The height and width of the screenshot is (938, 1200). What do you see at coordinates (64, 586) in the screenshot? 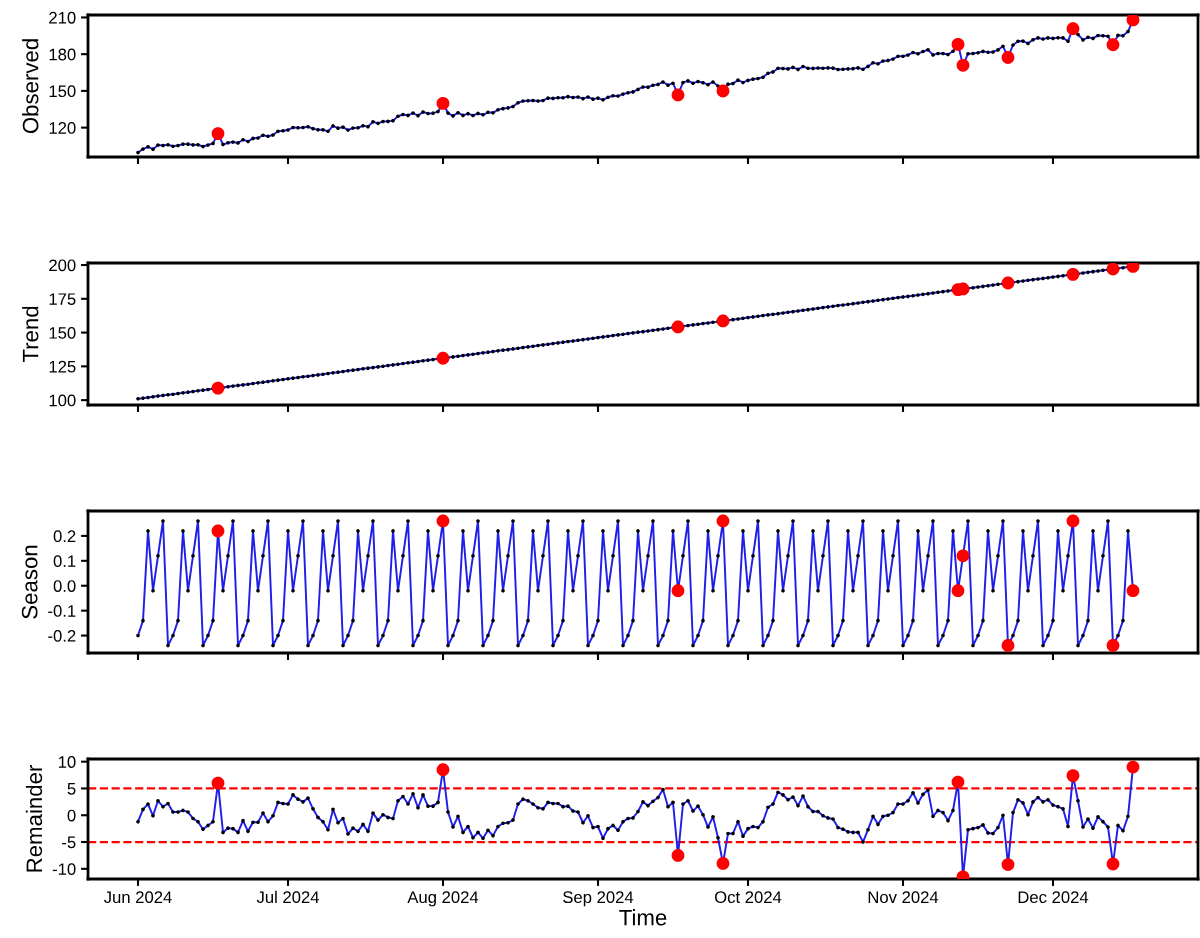
I see `y-tick-label: 0.0` at bounding box center [64, 586].